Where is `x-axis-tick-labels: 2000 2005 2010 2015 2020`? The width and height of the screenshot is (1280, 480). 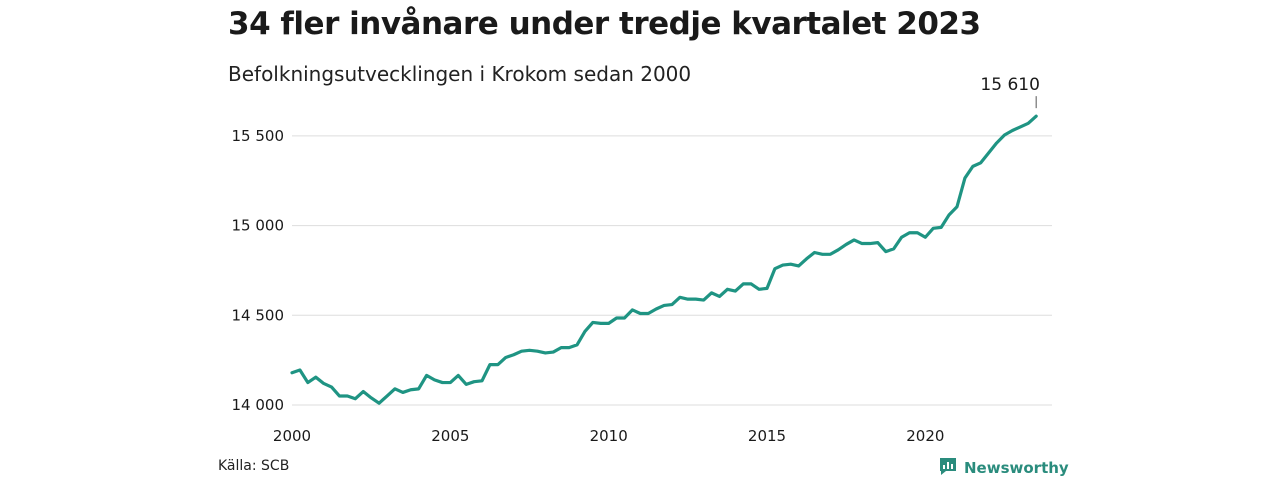 x-axis-tick-labels: 2000 2005 2010 2015 2020 is located at coordinates (609, 436).